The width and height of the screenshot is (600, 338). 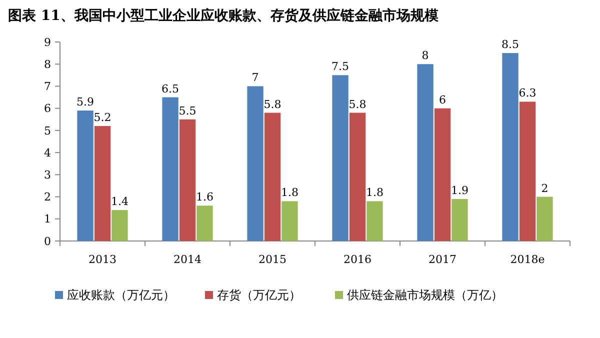 What do you see at coordinates (47, 42) in the screenshot?
I see `y-tick-label: 9` at bounding box center [47, 42].